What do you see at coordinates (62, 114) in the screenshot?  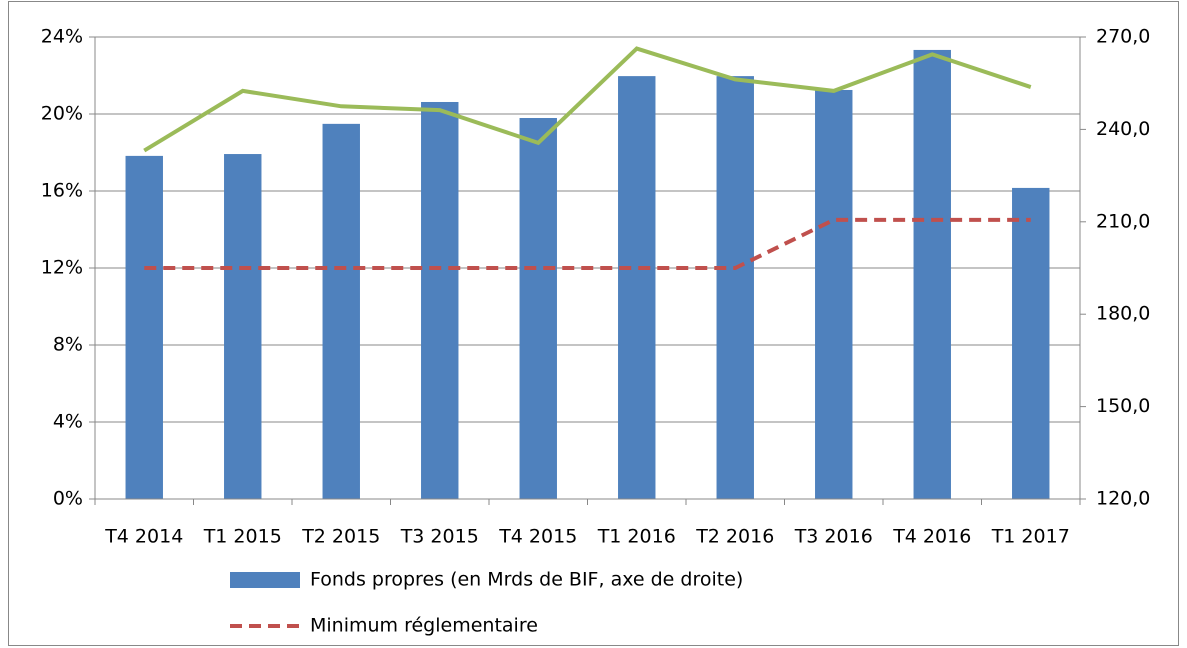 I see `y-tick-label: 20%` at bounding box center [62, 114].